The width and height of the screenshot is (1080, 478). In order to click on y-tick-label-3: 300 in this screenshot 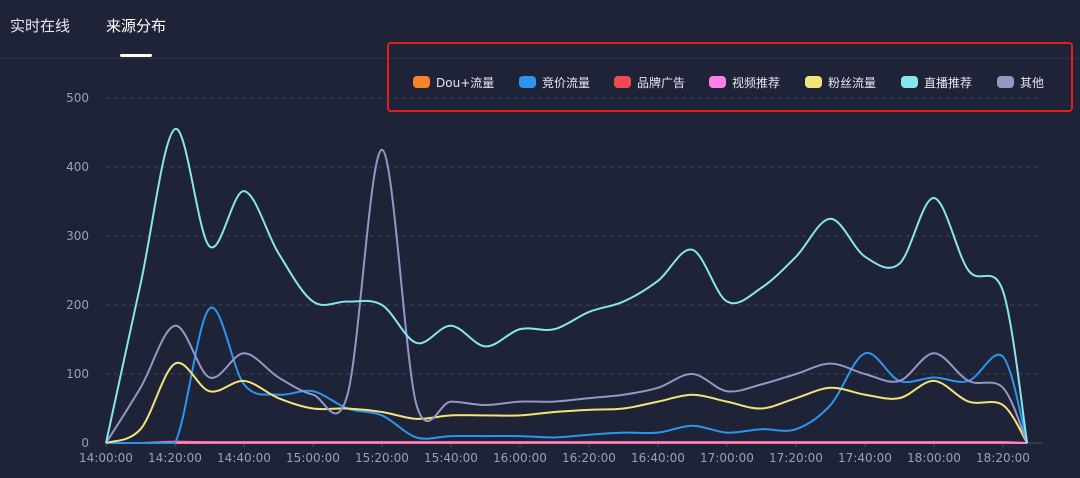, I will do `click(77, 236)`.